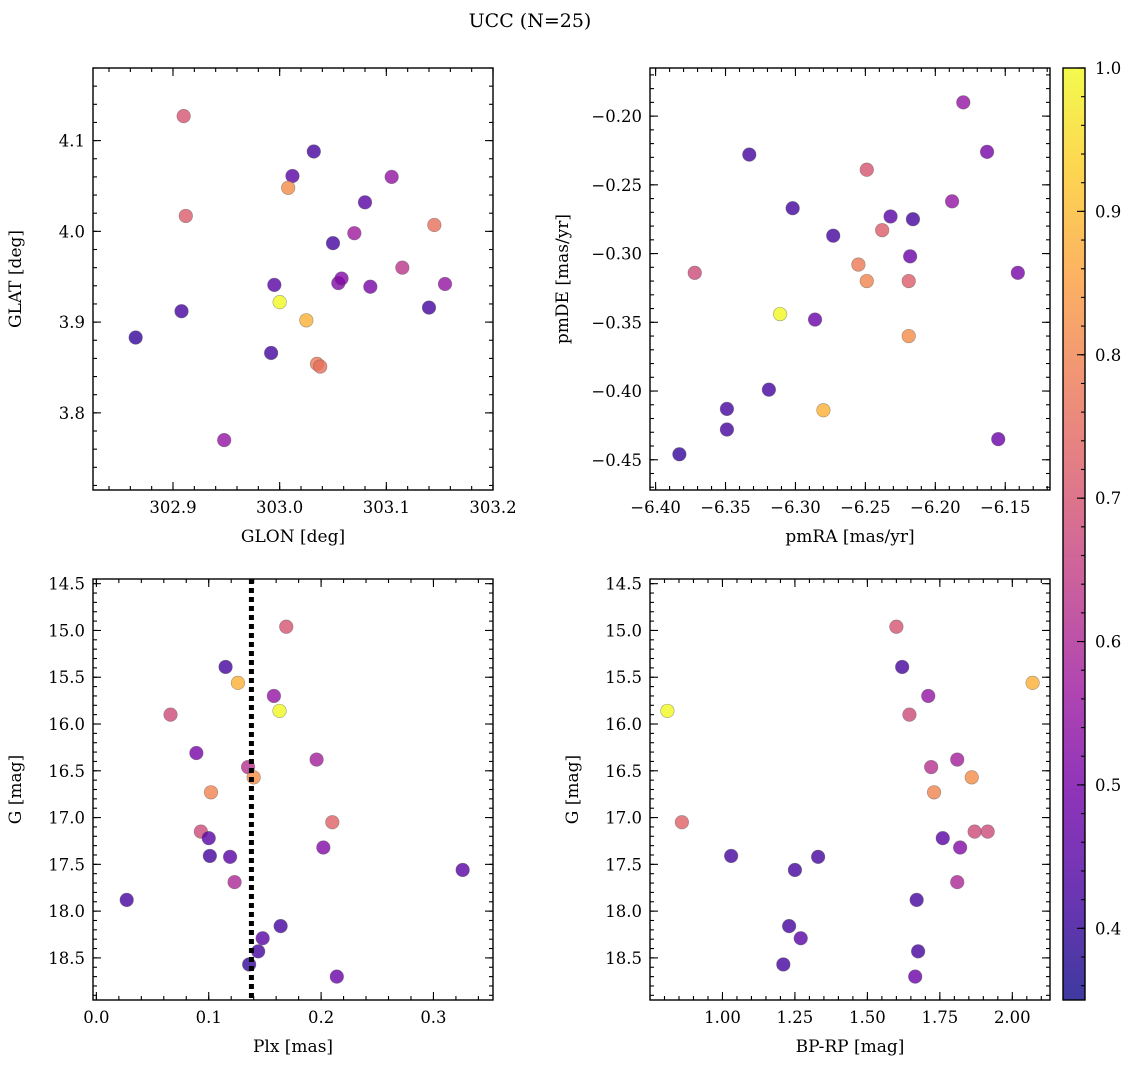 Image resolution: width=1136 pixels, height=1067 pixels. I want to click on colorbar-tick-label: 1.0, so click(1108, 68).